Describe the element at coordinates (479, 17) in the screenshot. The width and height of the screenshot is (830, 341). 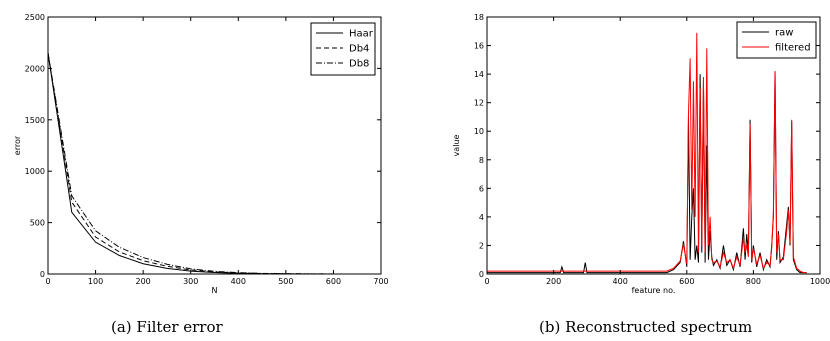
I see `y-tick-label: 18` at that location.